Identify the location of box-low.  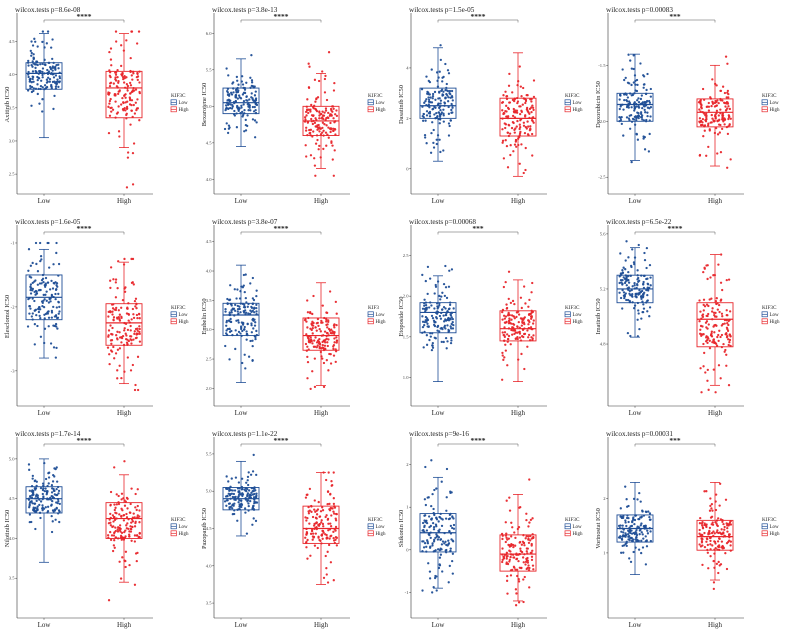
(241, 323).